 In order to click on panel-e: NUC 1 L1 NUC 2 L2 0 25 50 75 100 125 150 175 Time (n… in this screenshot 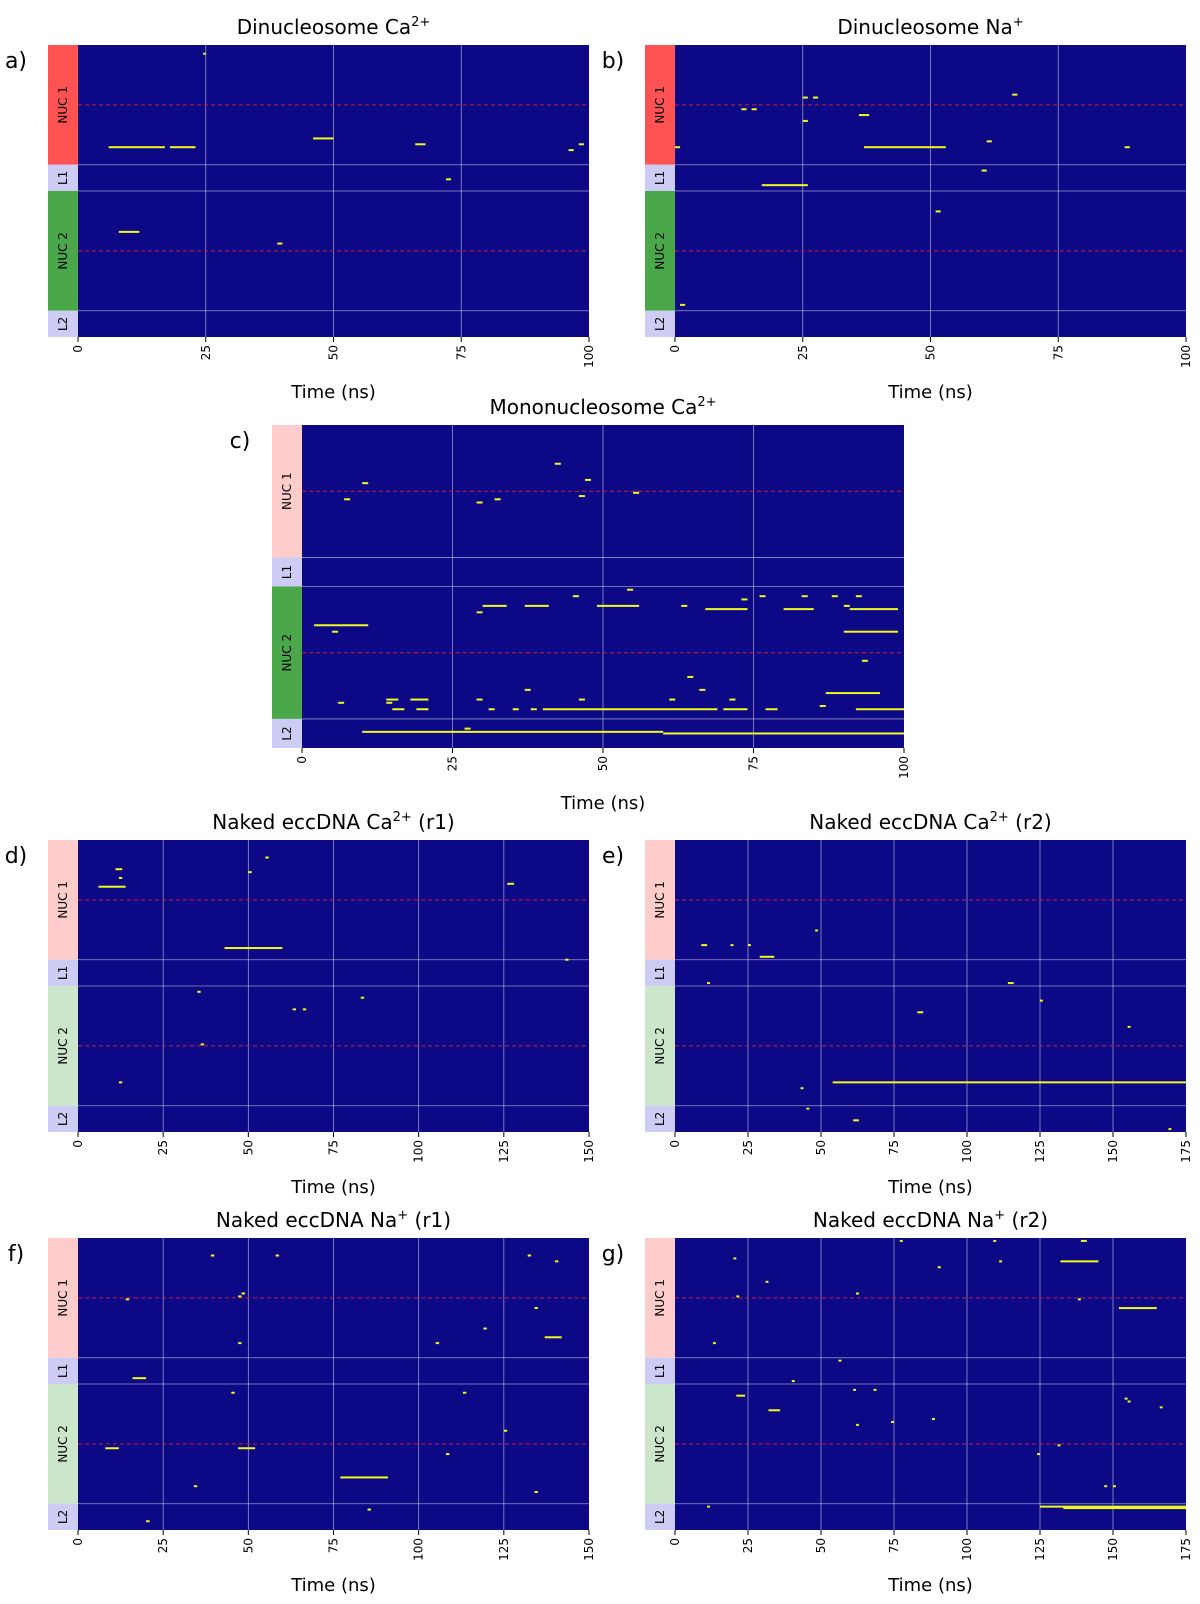, I will do `click(897, 1004)`.